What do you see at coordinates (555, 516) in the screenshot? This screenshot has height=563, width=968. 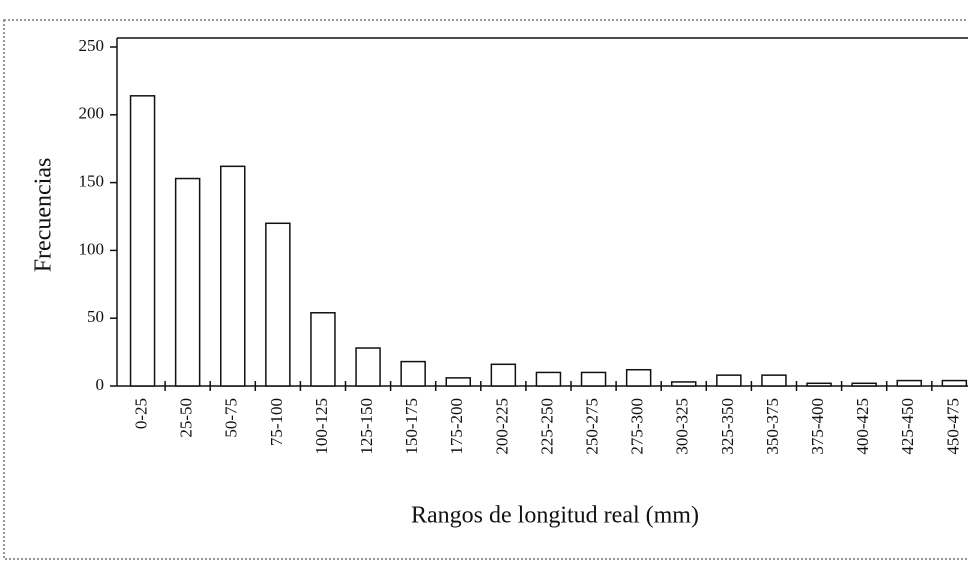 I see `x-axis-title: Rangos de longitud real (mm)` at bounding box center [555, 516].